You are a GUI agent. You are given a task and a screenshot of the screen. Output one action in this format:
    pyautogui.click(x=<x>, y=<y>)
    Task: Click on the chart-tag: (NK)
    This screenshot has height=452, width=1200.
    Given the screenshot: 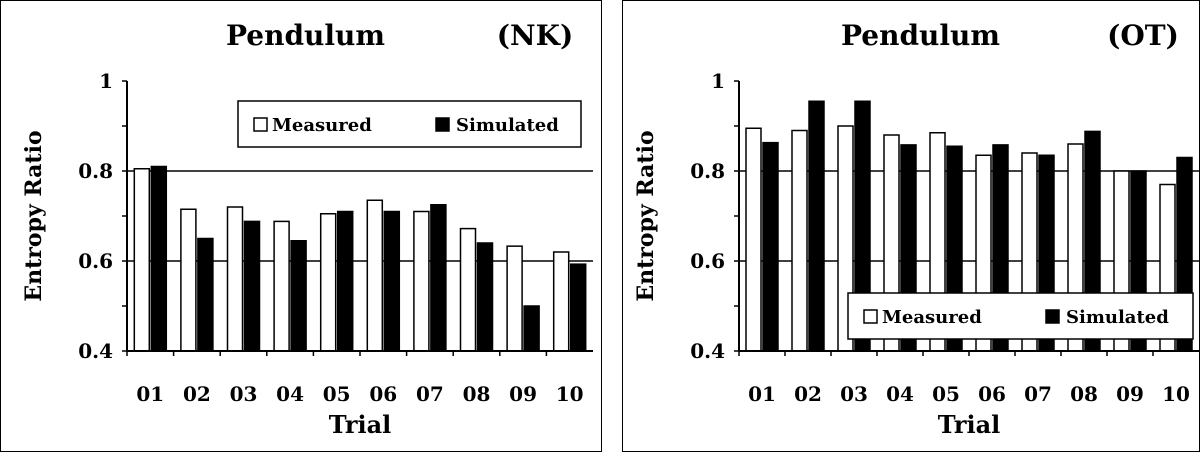 What is the action you would take?
    pyautogui.click(x=535, y=35)
    